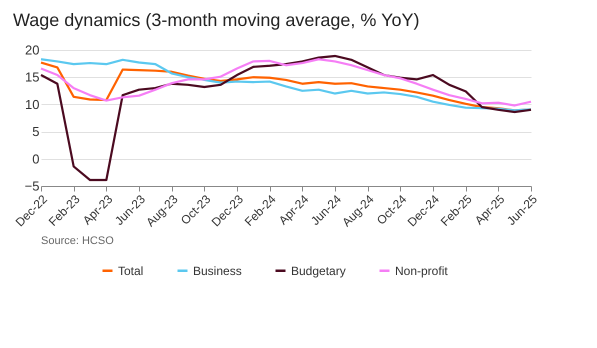 Image resolution: width=597 pixels, height=348 pixels. I want to click on y-tick-label: 20, so click(32, 50).